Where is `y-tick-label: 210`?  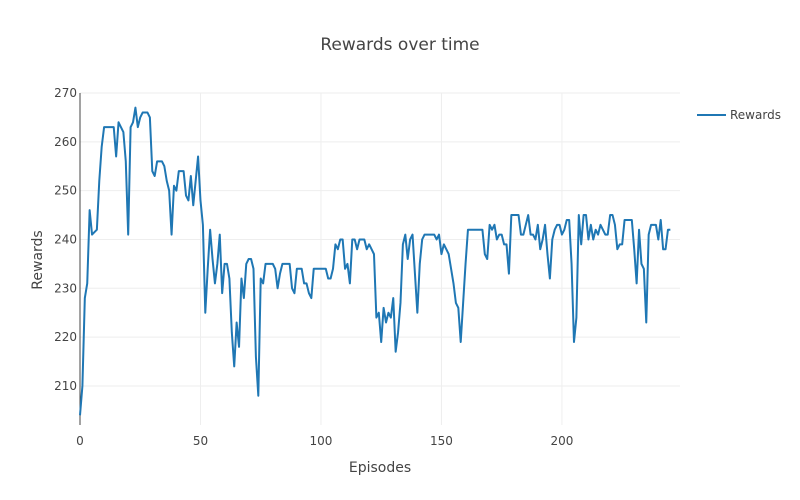
y-tick-label: 210 is located at coordinates (65, 386).